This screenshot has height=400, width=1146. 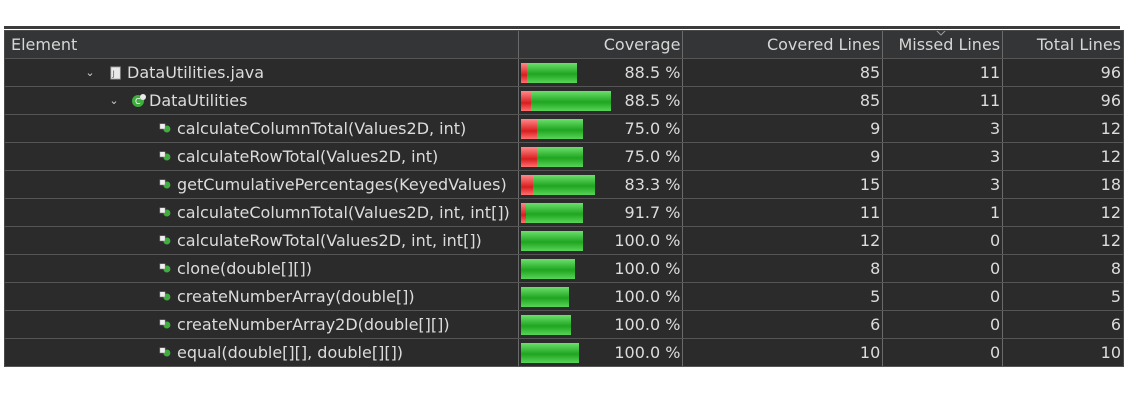 I want to click on svg-text: C, so click(x=138, y=101).